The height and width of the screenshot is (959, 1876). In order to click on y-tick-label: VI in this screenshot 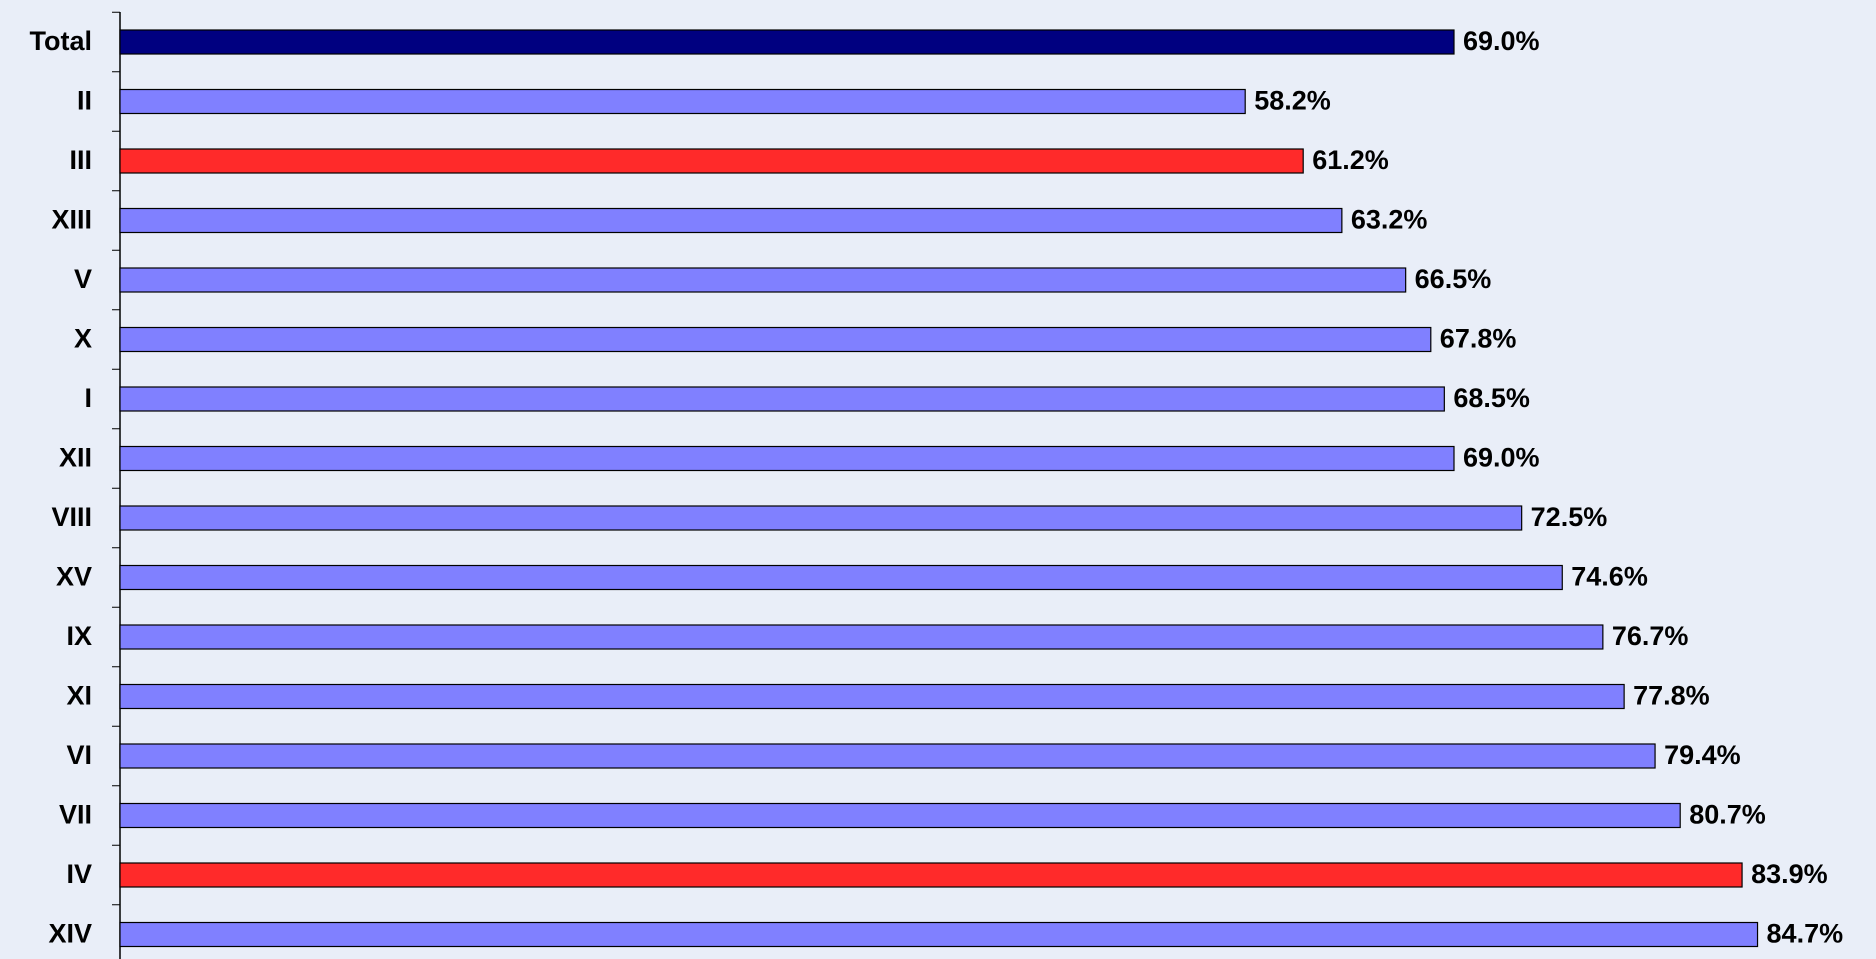, I will do `click(79, 755)`.